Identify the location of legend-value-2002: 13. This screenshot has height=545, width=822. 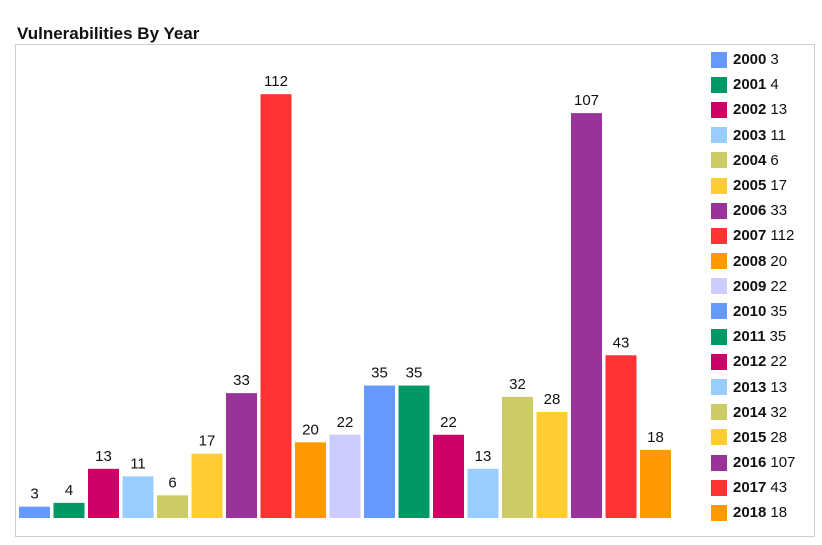
(779, 110).